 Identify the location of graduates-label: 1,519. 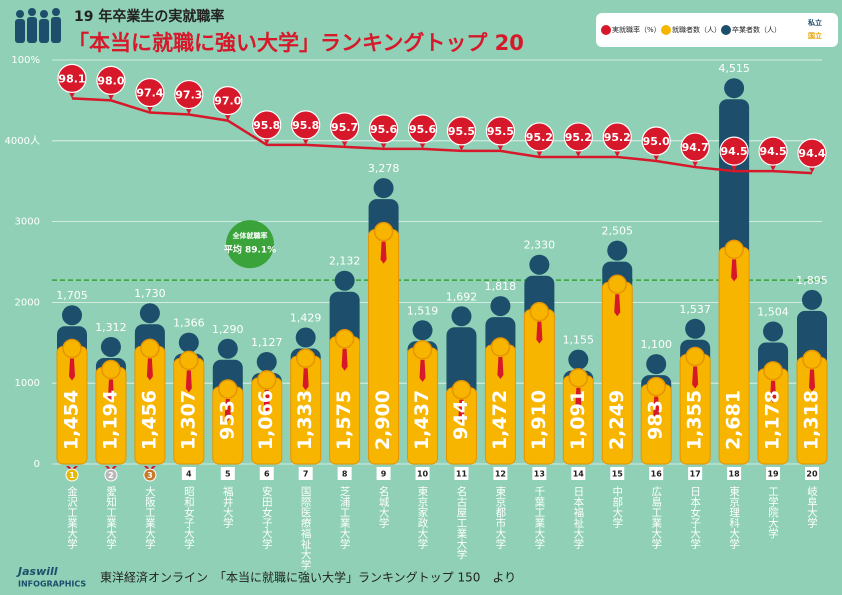
(423, 310).